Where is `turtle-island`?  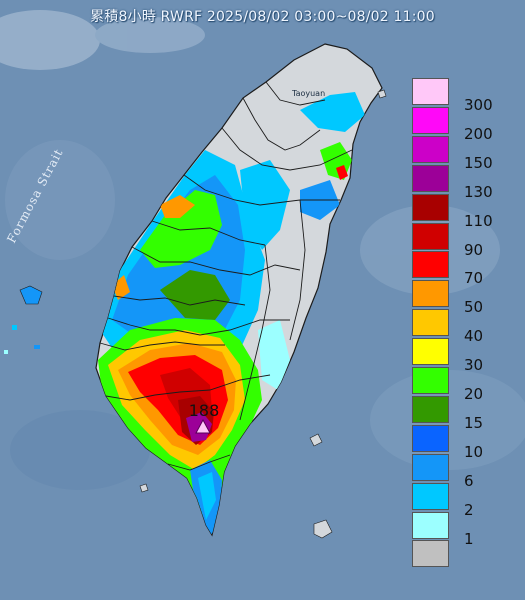
turtle-island is located at coordinates (382, 94).